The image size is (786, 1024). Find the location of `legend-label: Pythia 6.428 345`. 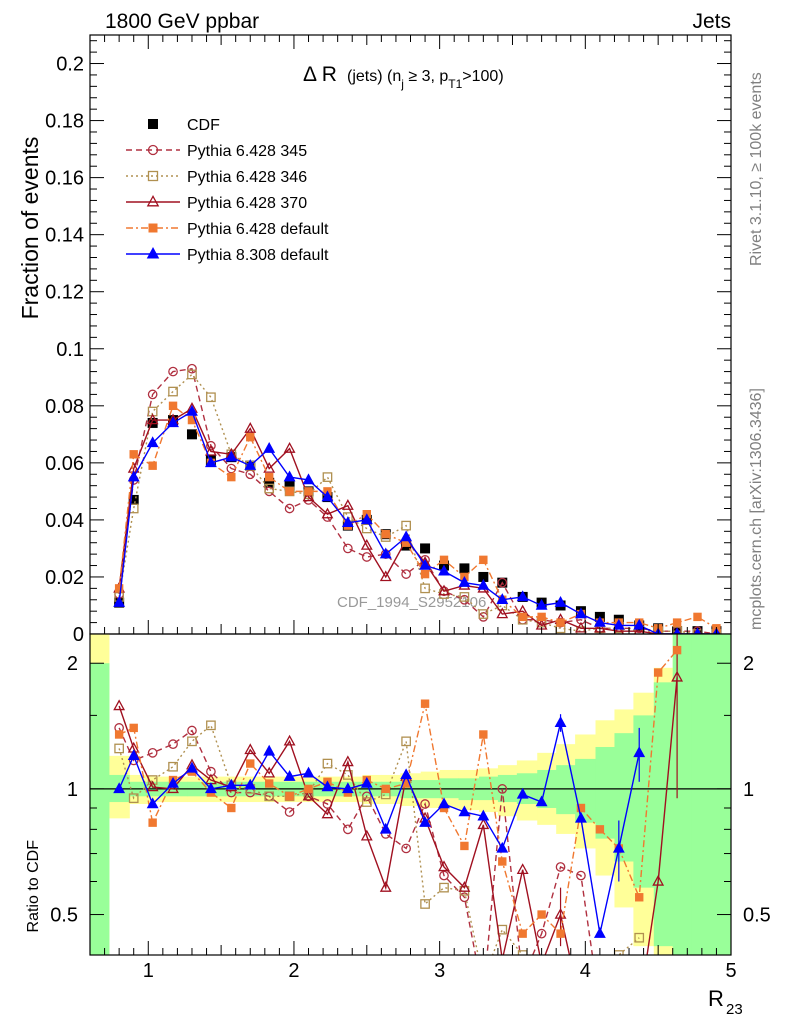

legend-label: Pythia 6.428 345 is located at coordinates (247, 151).